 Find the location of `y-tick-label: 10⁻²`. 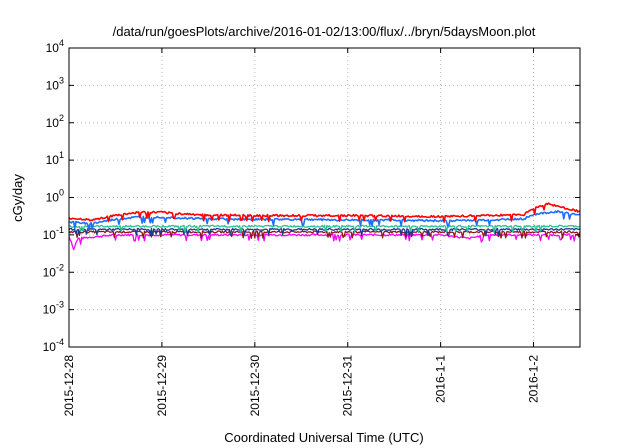

y-tick-label: 10⁻² is located at coordinates (53, 270).